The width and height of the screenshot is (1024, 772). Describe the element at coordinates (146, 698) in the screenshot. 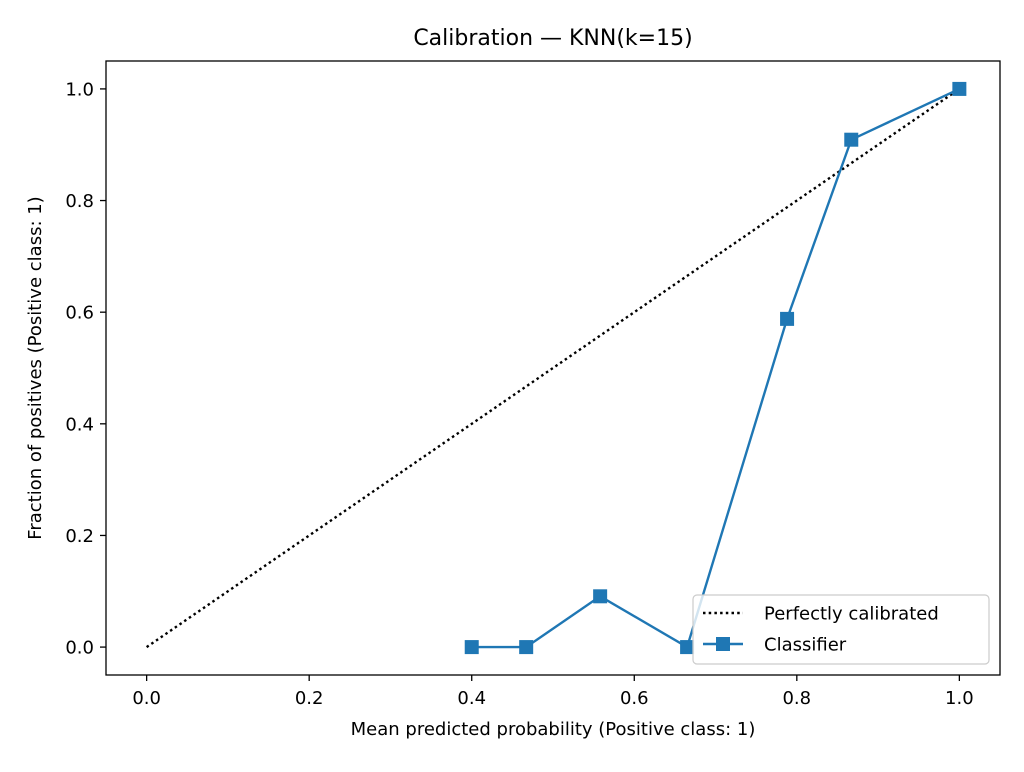

I see `x-tick-label: 0.0` at that location.